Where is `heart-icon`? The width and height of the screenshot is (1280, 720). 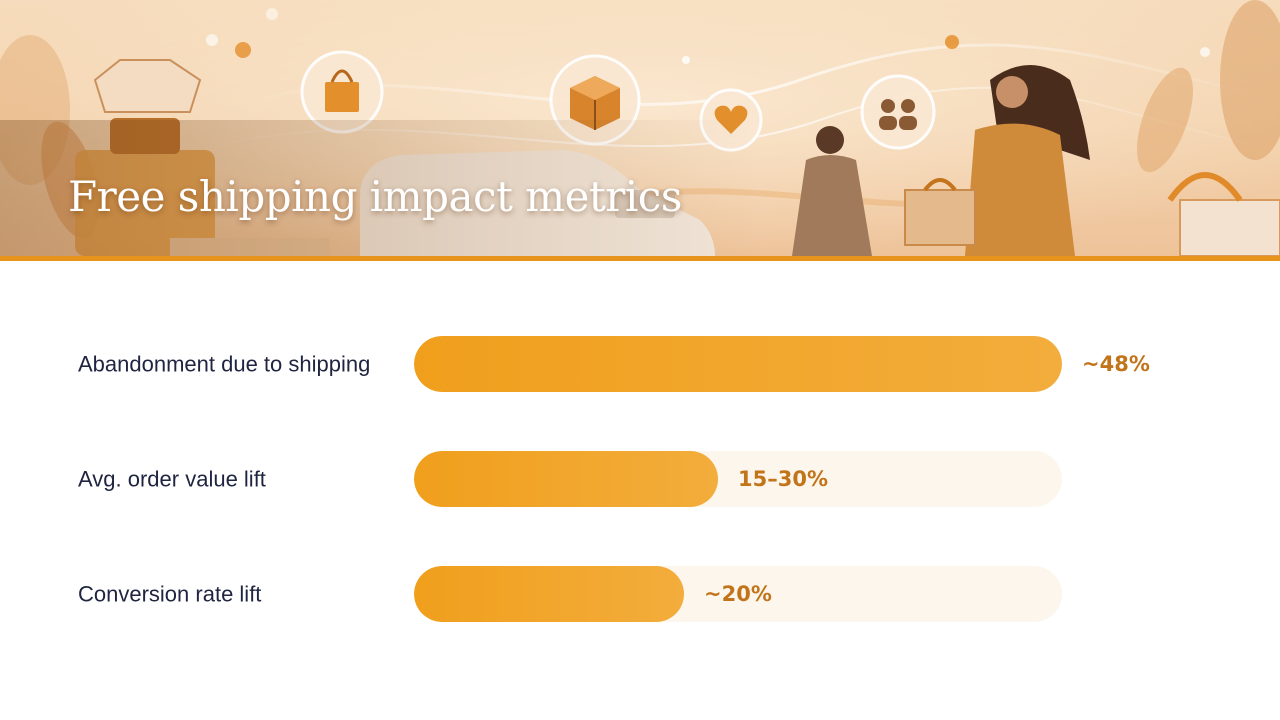 heart-icon is located at coordinates (731, 120).